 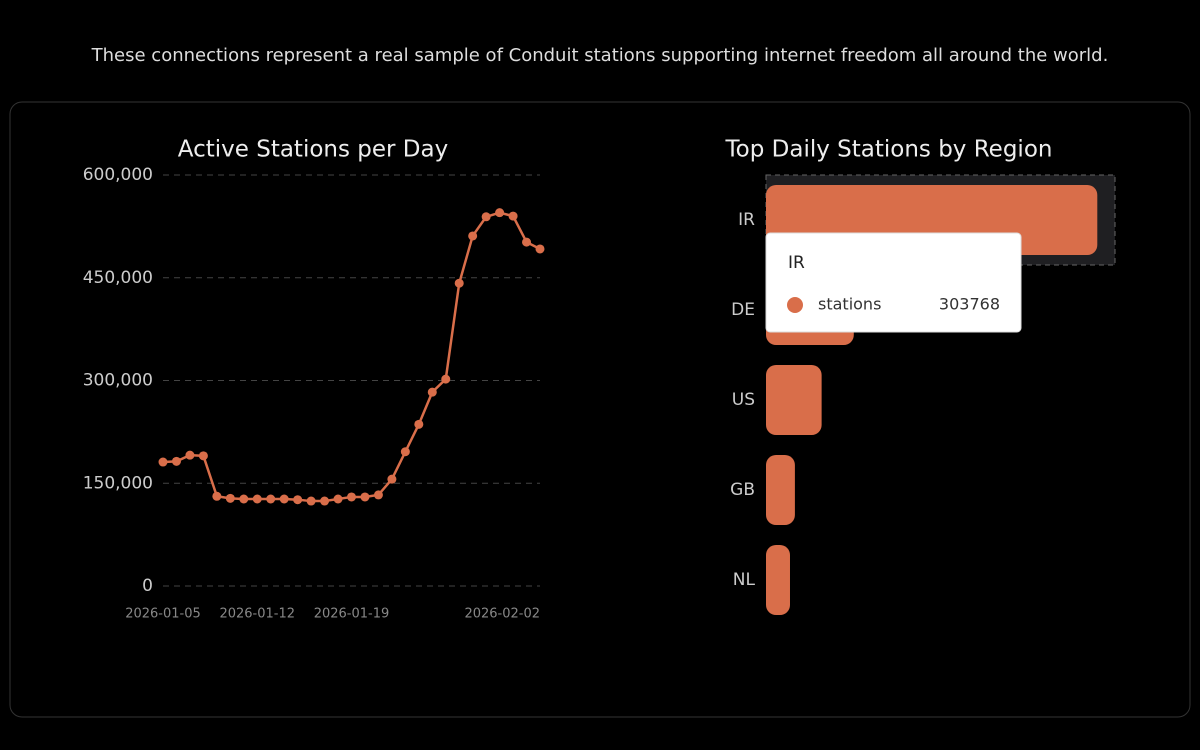 What do you see at coordinates (796, 263) in the screenshot?
I see `tooltip-title: IR` at bounding box center [796, 263].